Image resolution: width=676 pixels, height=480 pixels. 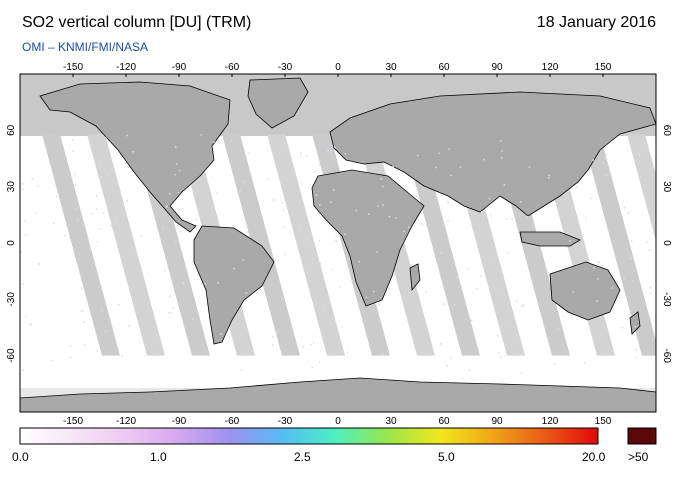 I want to click on lon-tick-bottom: 0, so click(x=338, y=421).